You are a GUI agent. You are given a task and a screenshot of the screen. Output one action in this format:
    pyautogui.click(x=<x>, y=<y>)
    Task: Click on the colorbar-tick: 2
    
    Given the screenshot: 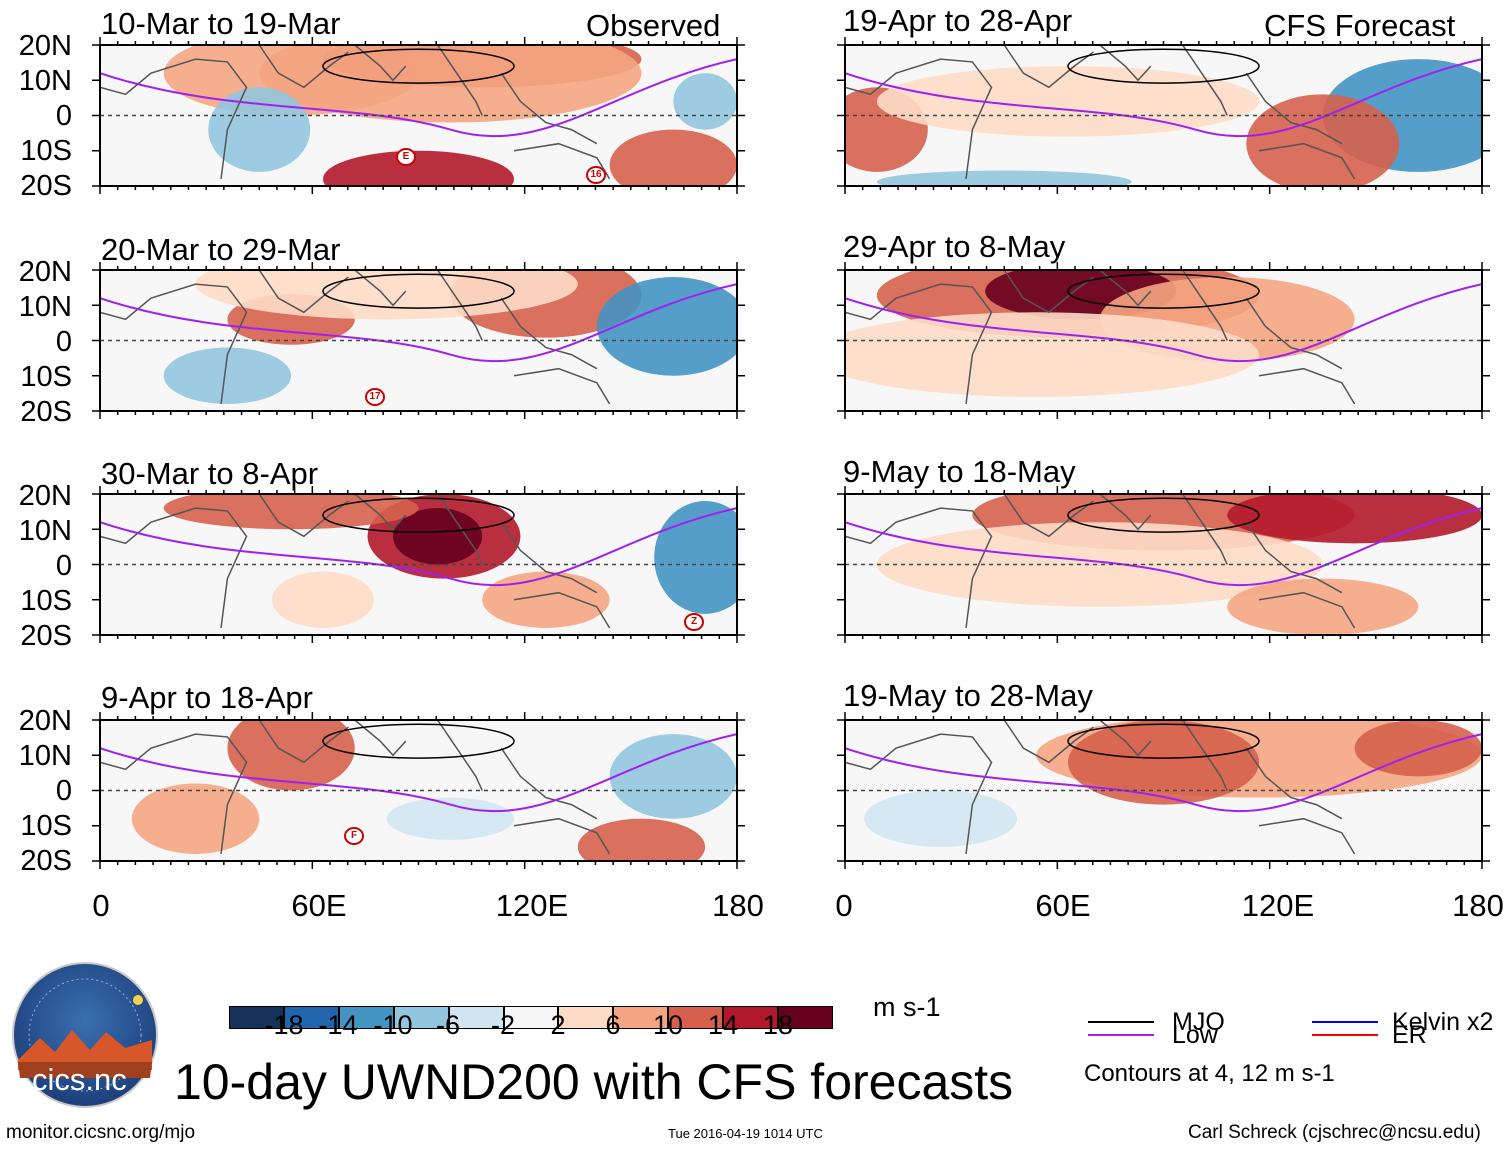 What is the action you would take?
    pyautogui.click(x=558, y=1025)
    